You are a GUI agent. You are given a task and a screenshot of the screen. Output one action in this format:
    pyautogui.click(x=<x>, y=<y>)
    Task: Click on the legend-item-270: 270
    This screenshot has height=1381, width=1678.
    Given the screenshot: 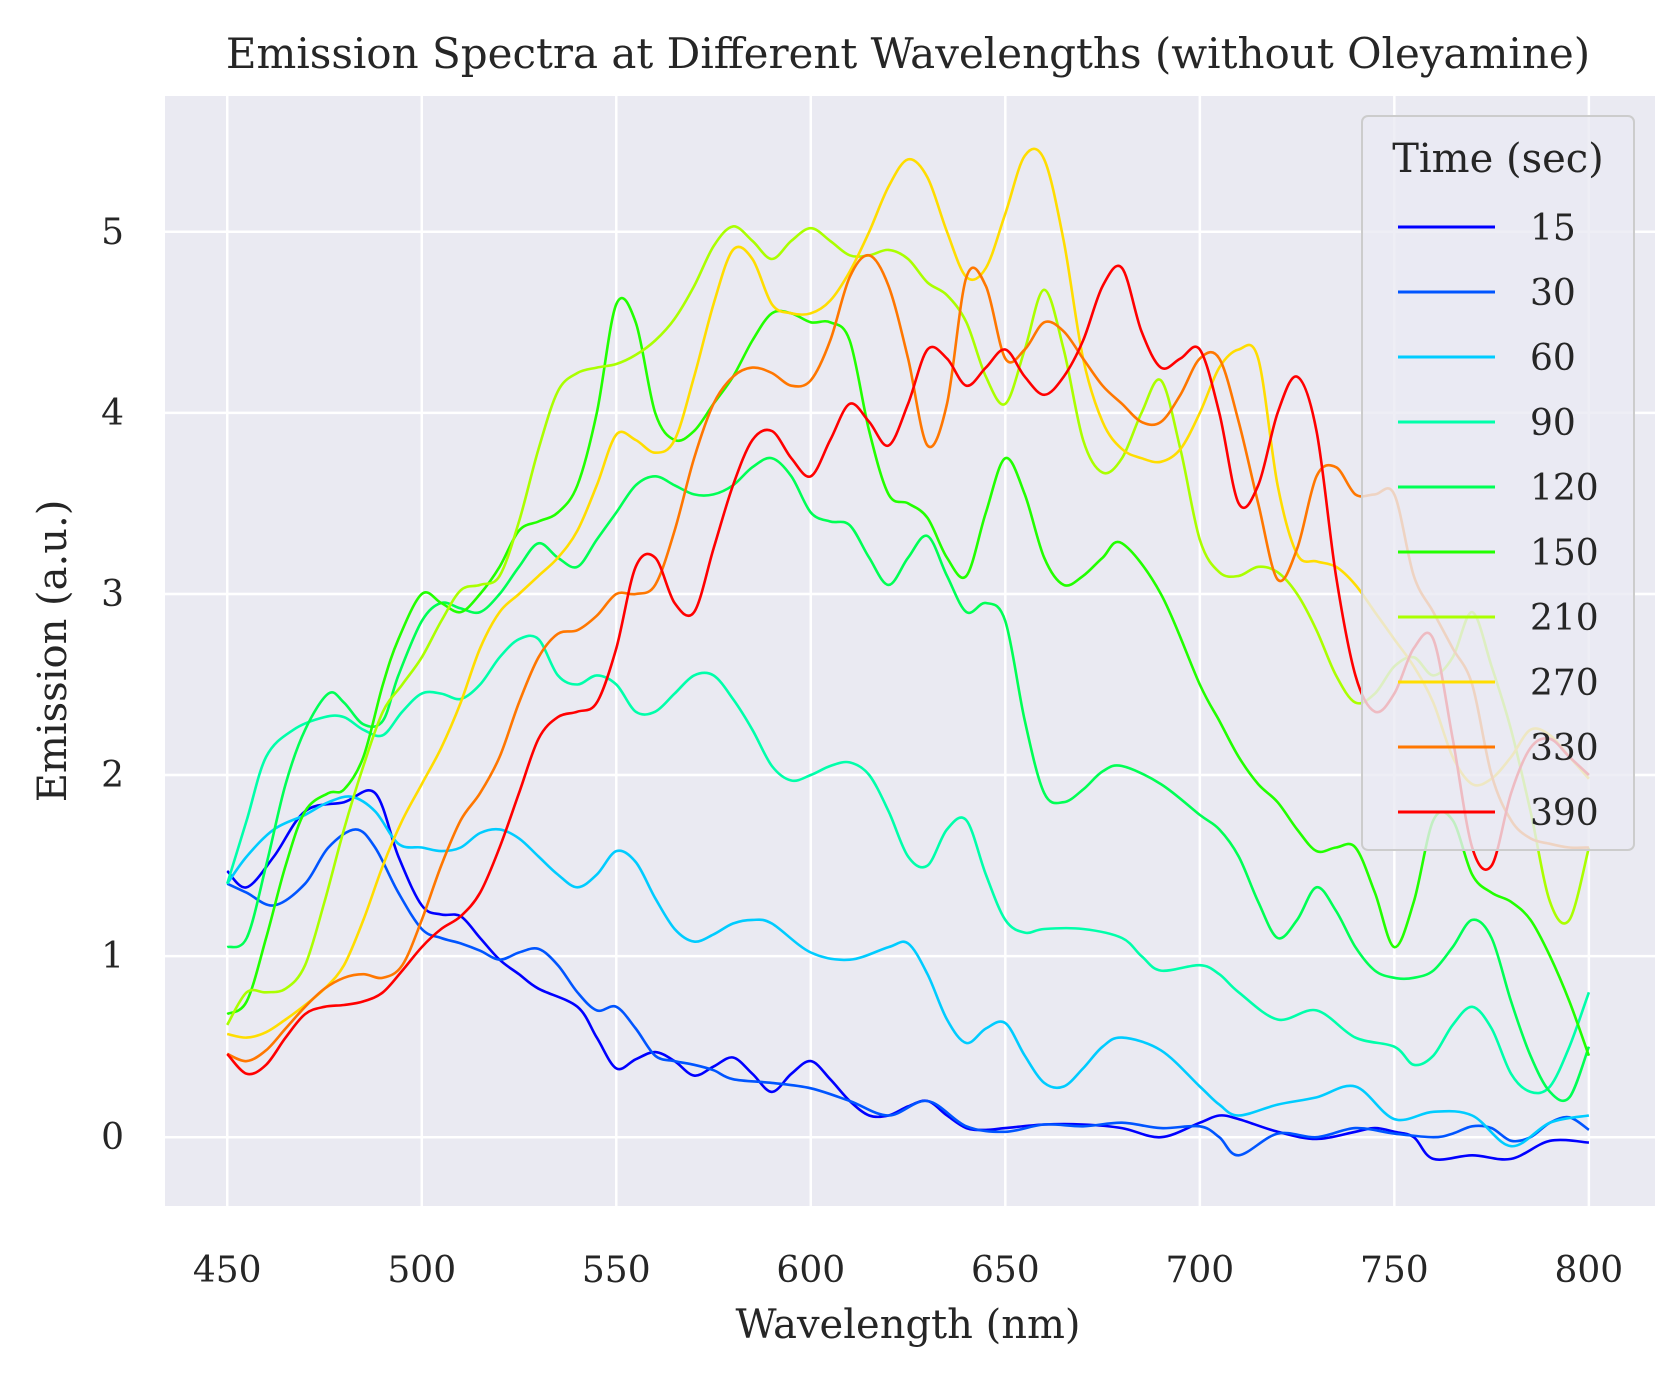 What is the action you would take?
    pyautogui.click(x=1498, y=683)
    